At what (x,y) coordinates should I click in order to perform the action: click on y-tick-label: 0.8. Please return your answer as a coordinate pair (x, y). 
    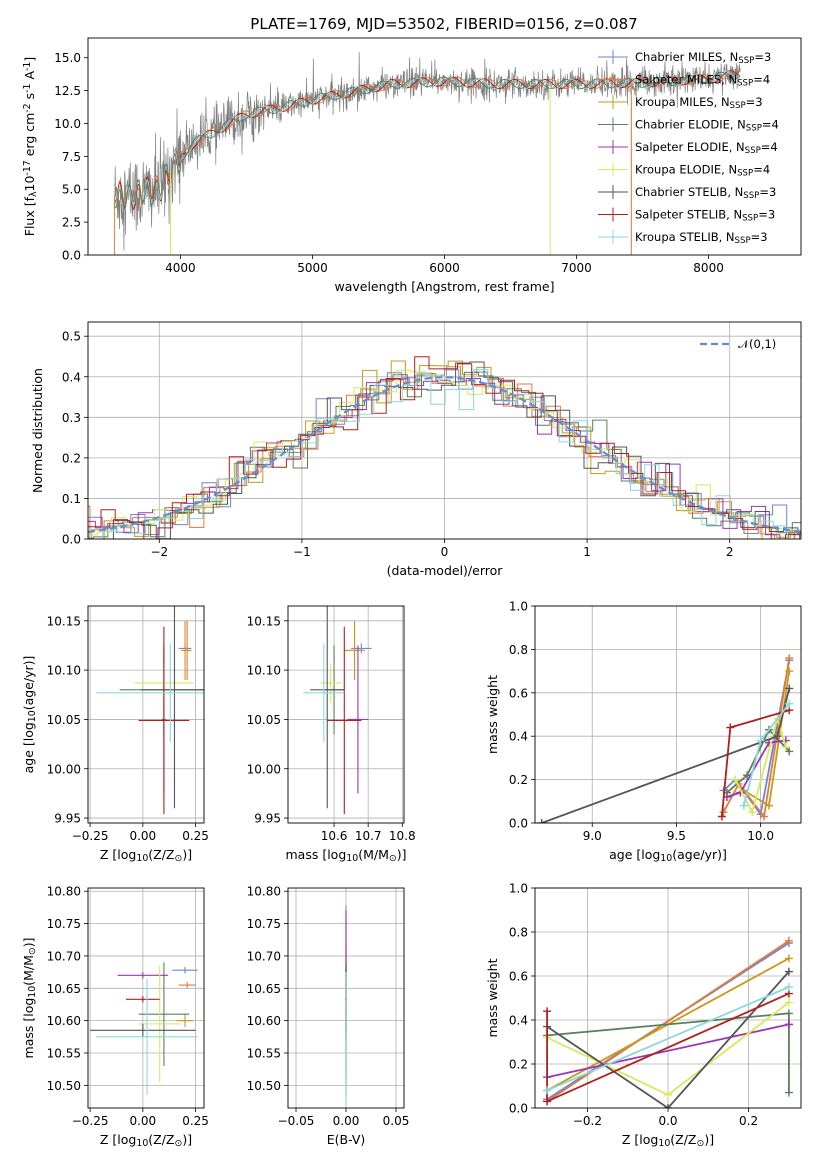
    Looking at the image, I should click on (518, 650).